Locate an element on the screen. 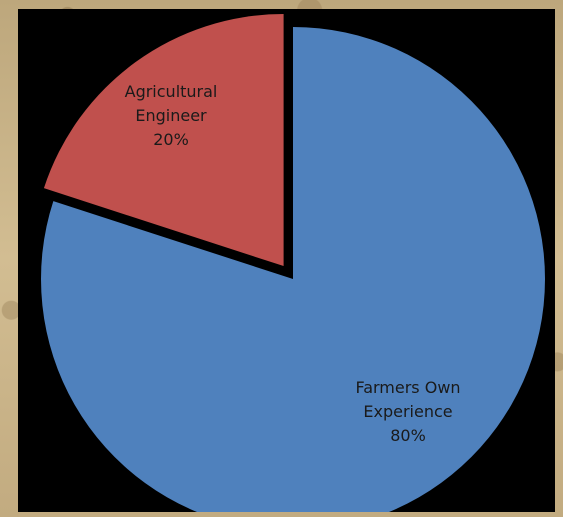  slice-label-agricultural-engineer: Agricultural Engineer 20% is located at coordinates (171, 115).